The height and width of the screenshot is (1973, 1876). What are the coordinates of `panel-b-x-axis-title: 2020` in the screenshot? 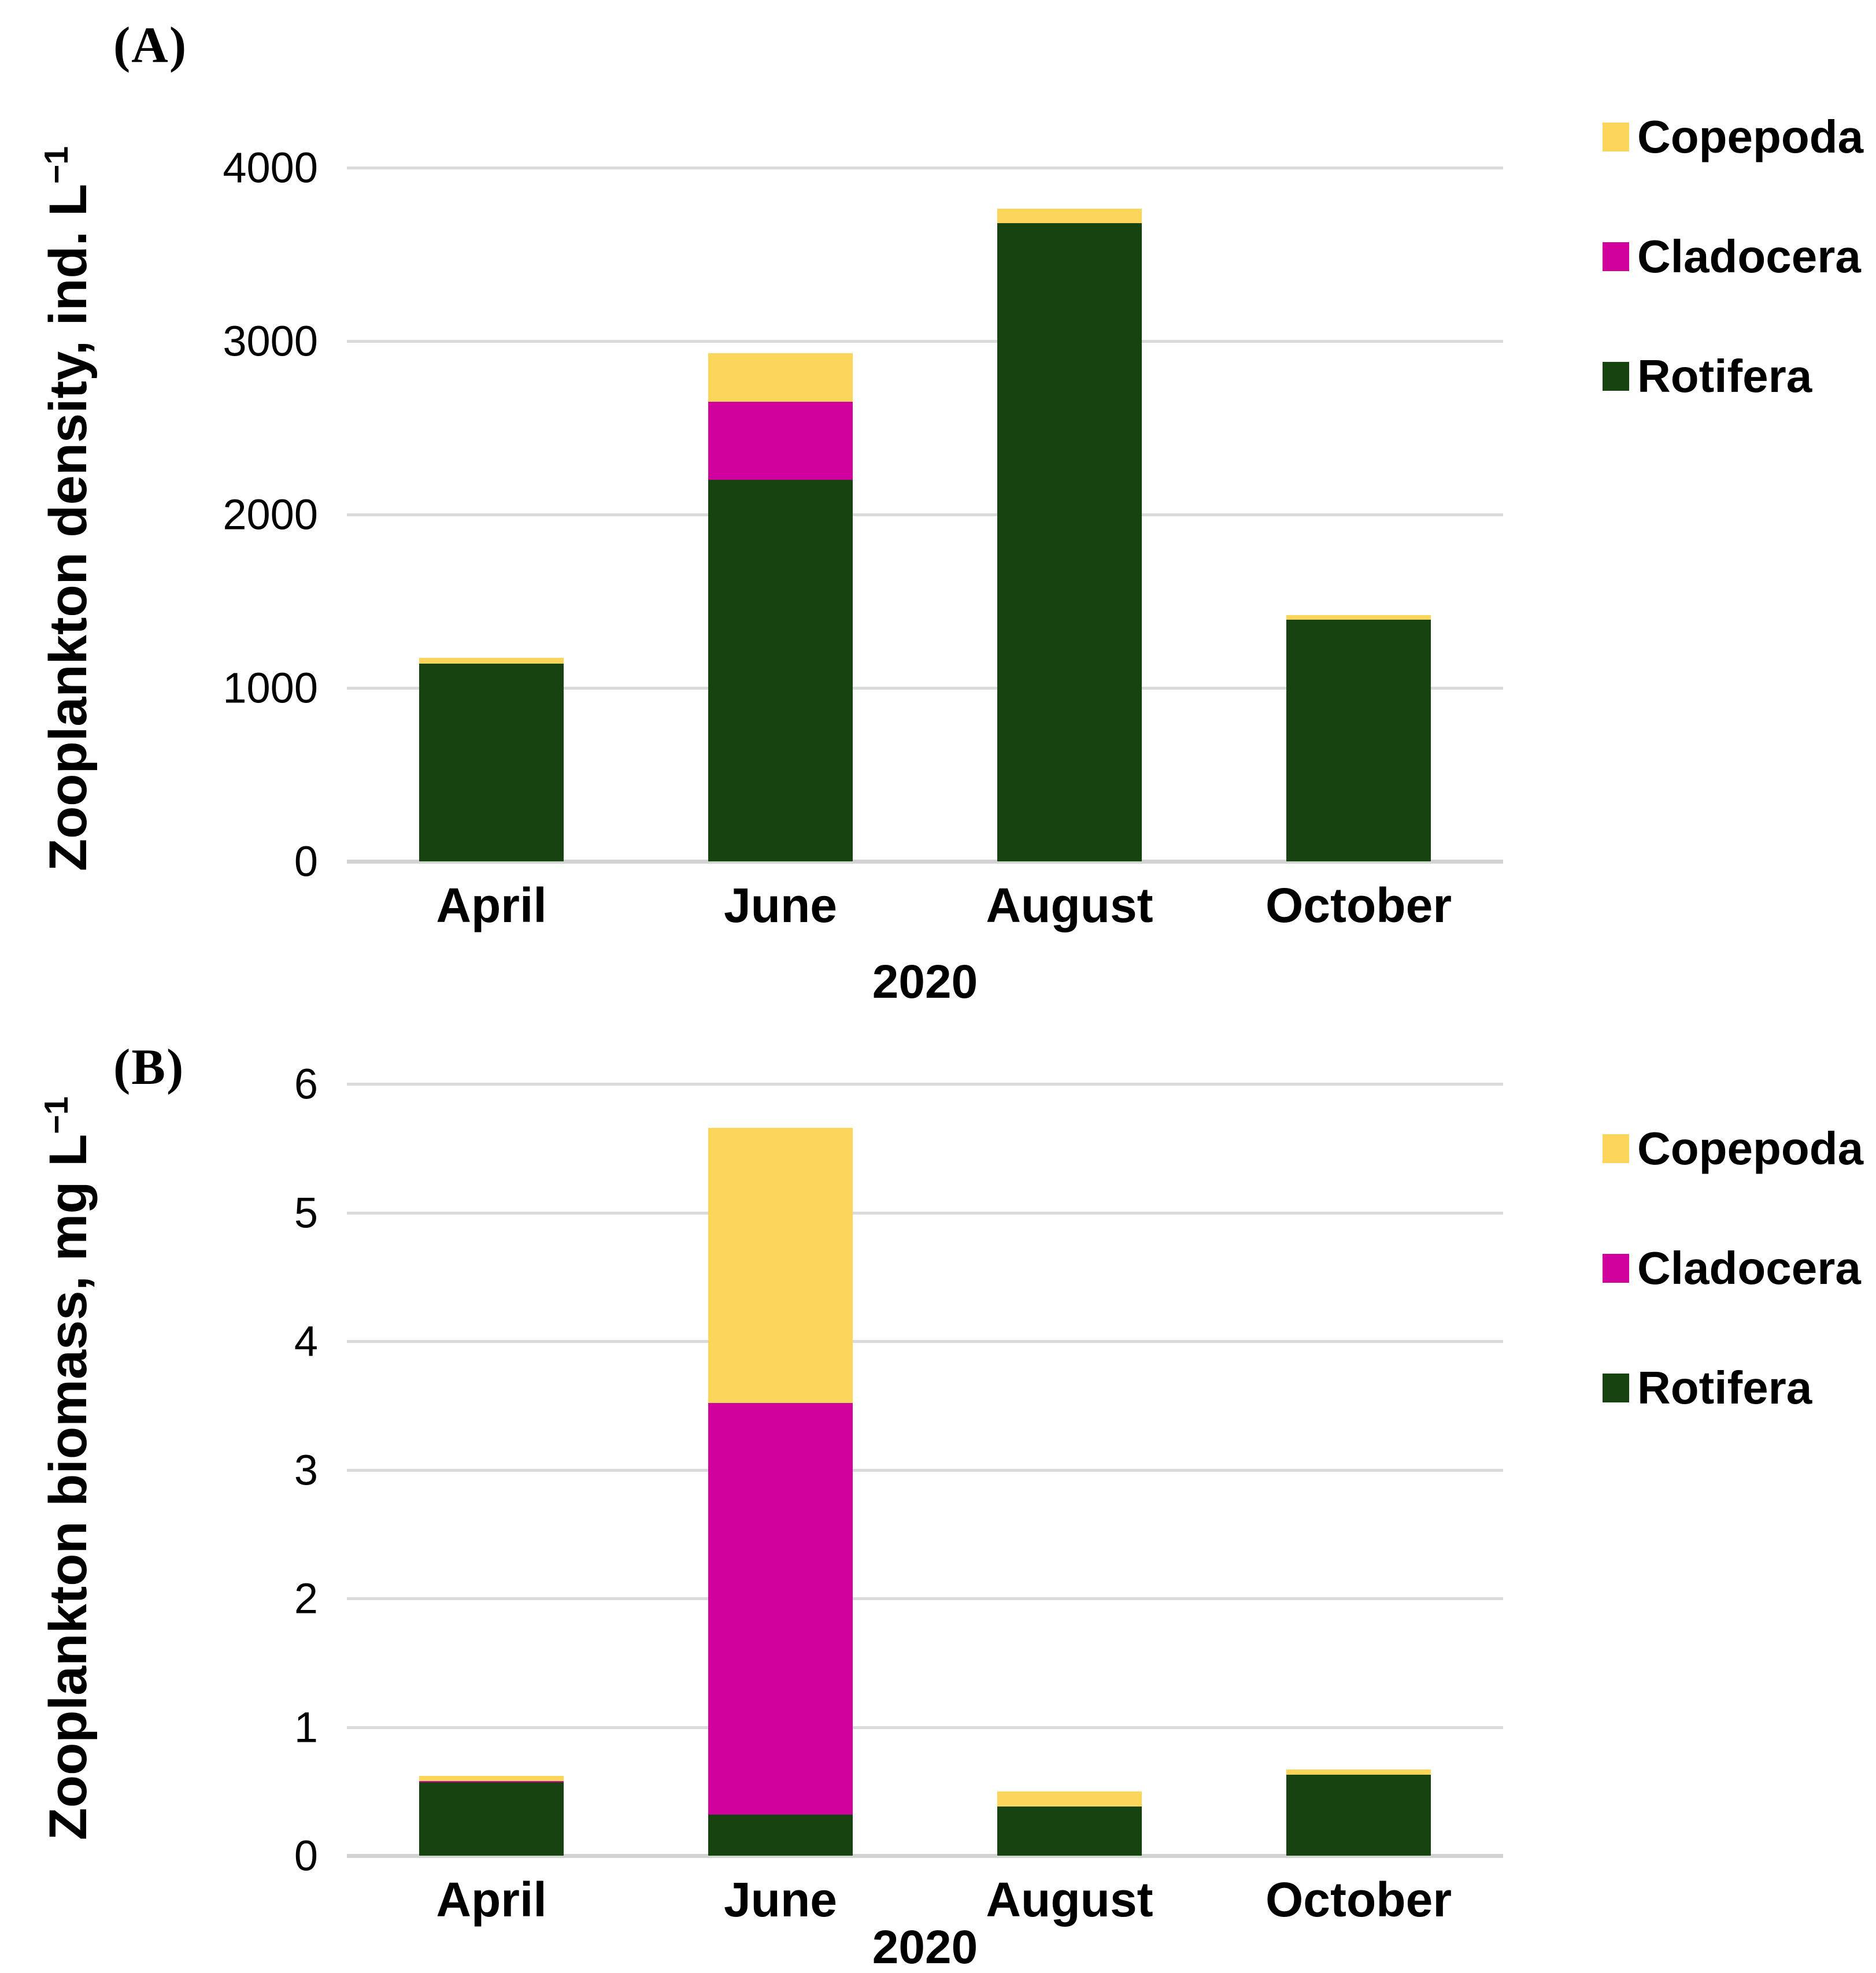 It's located at (925, 1947).